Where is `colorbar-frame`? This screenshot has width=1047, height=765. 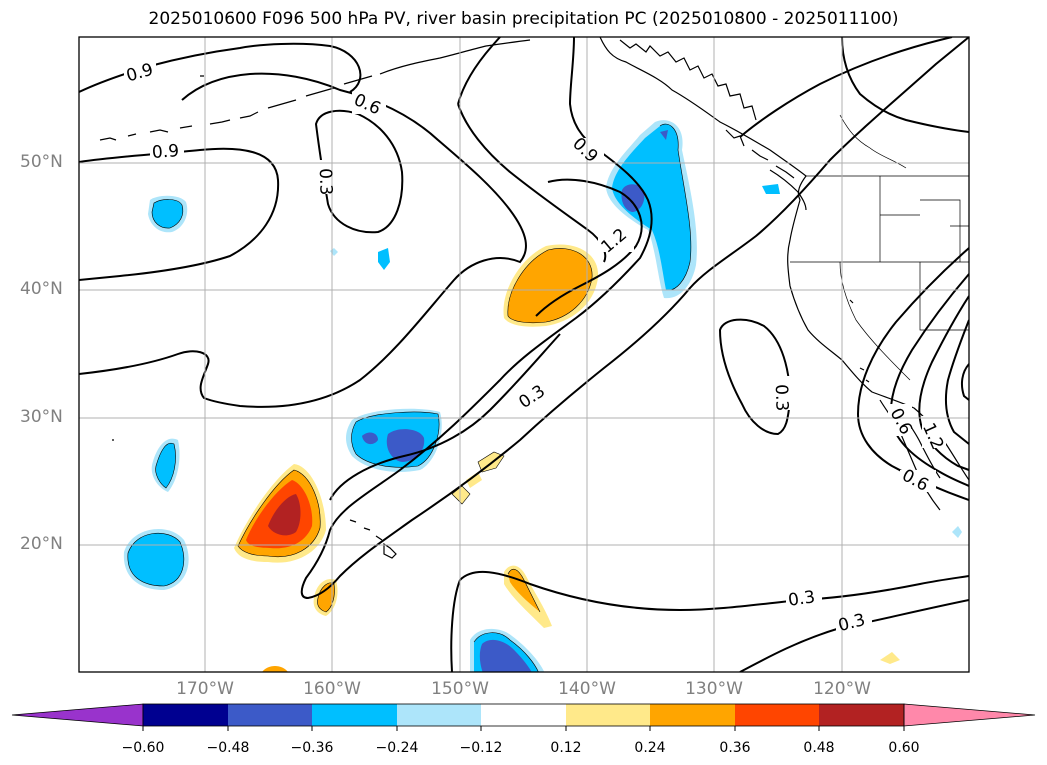 colorbar-frame is located at coordinates (523, 715).